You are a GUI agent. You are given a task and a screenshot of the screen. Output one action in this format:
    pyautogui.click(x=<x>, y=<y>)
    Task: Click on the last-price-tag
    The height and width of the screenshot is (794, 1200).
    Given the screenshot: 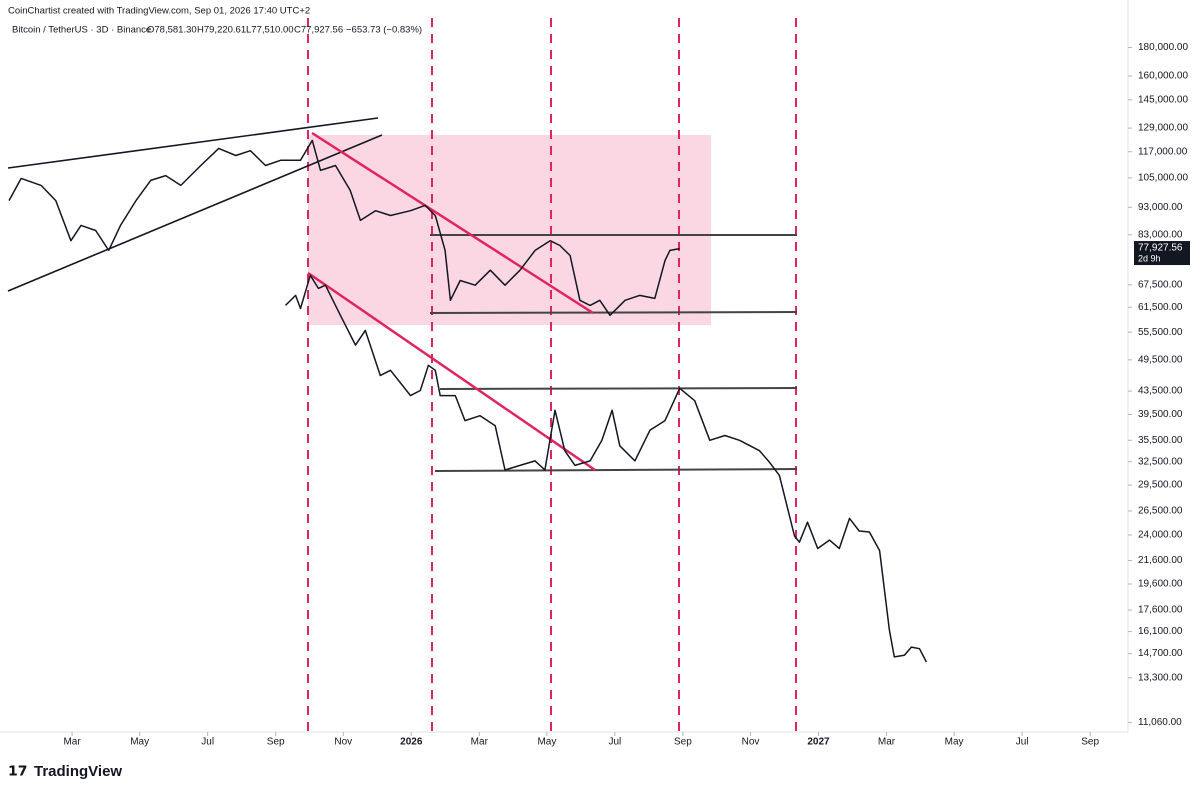 What is the action you would take?
    pyautogui.click(x=1162, y=253)
    